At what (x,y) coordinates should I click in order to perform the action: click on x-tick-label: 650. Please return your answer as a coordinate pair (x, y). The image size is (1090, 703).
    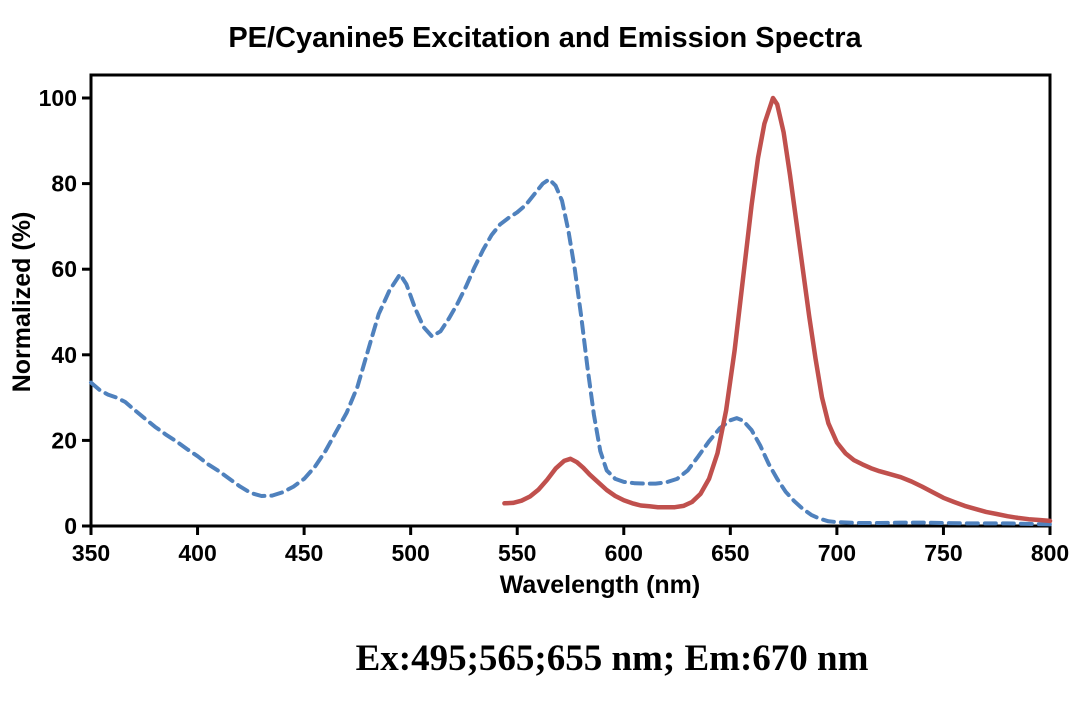
    Looking at the image, I should click on (730, 553).